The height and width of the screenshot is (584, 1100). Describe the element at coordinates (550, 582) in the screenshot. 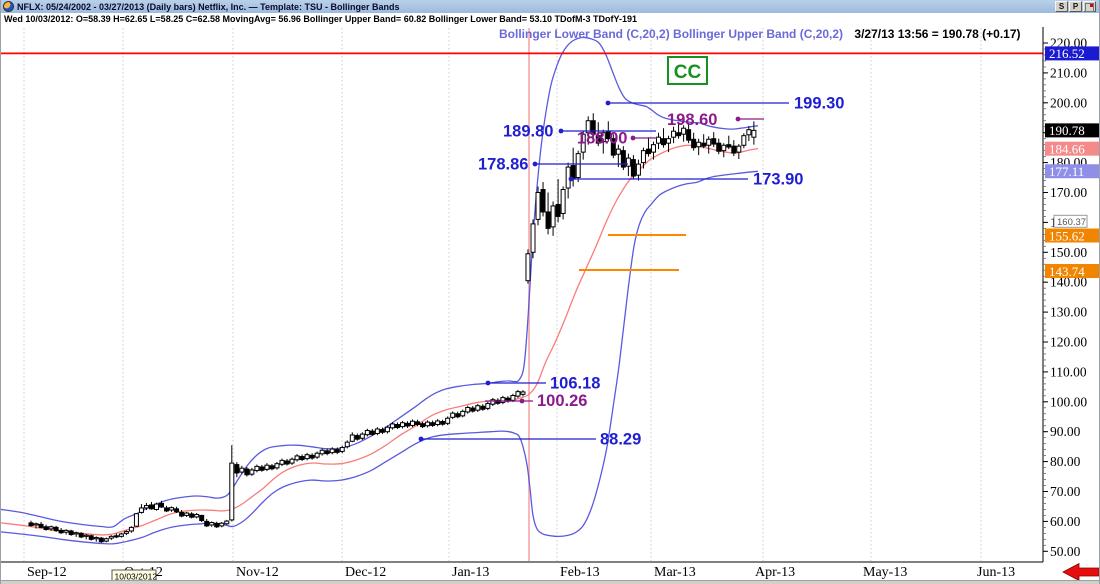

I see `window-bottom-edge` at that location.